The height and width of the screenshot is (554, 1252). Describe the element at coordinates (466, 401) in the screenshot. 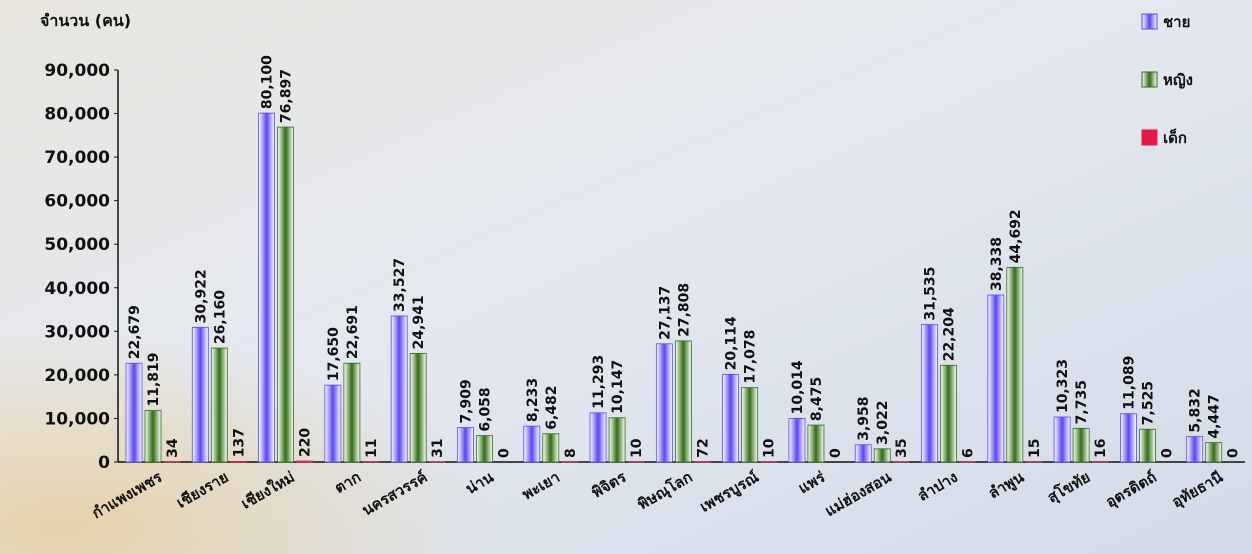

I see `value-label: 7,909` at that location.